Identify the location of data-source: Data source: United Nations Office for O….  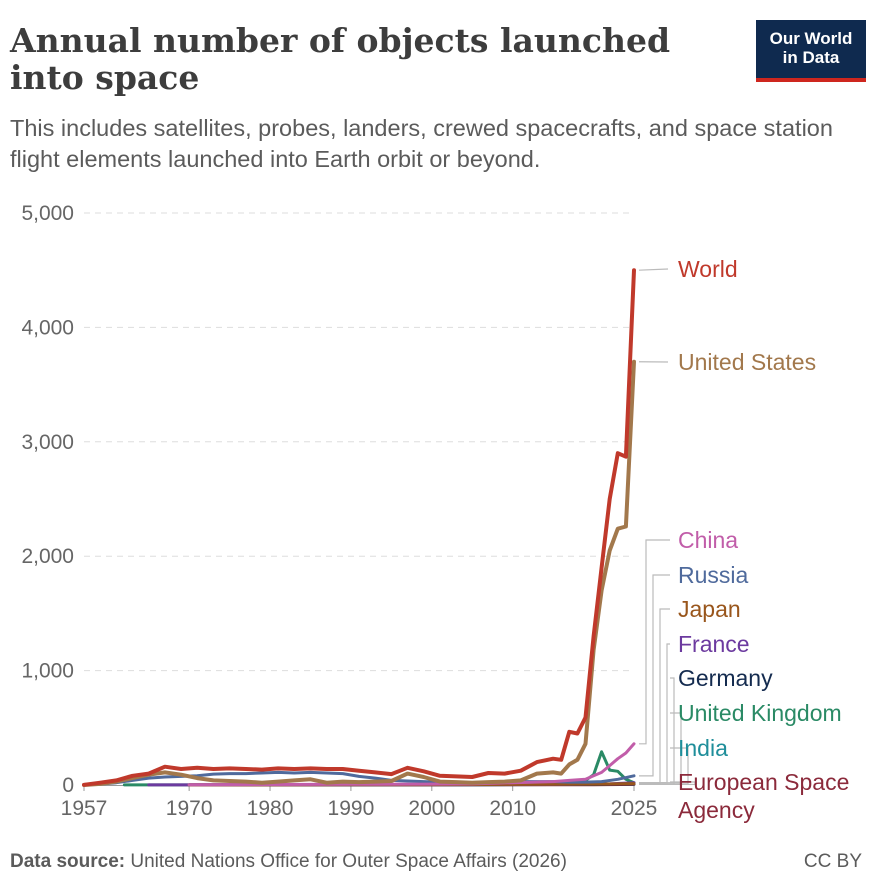
(288, 862).